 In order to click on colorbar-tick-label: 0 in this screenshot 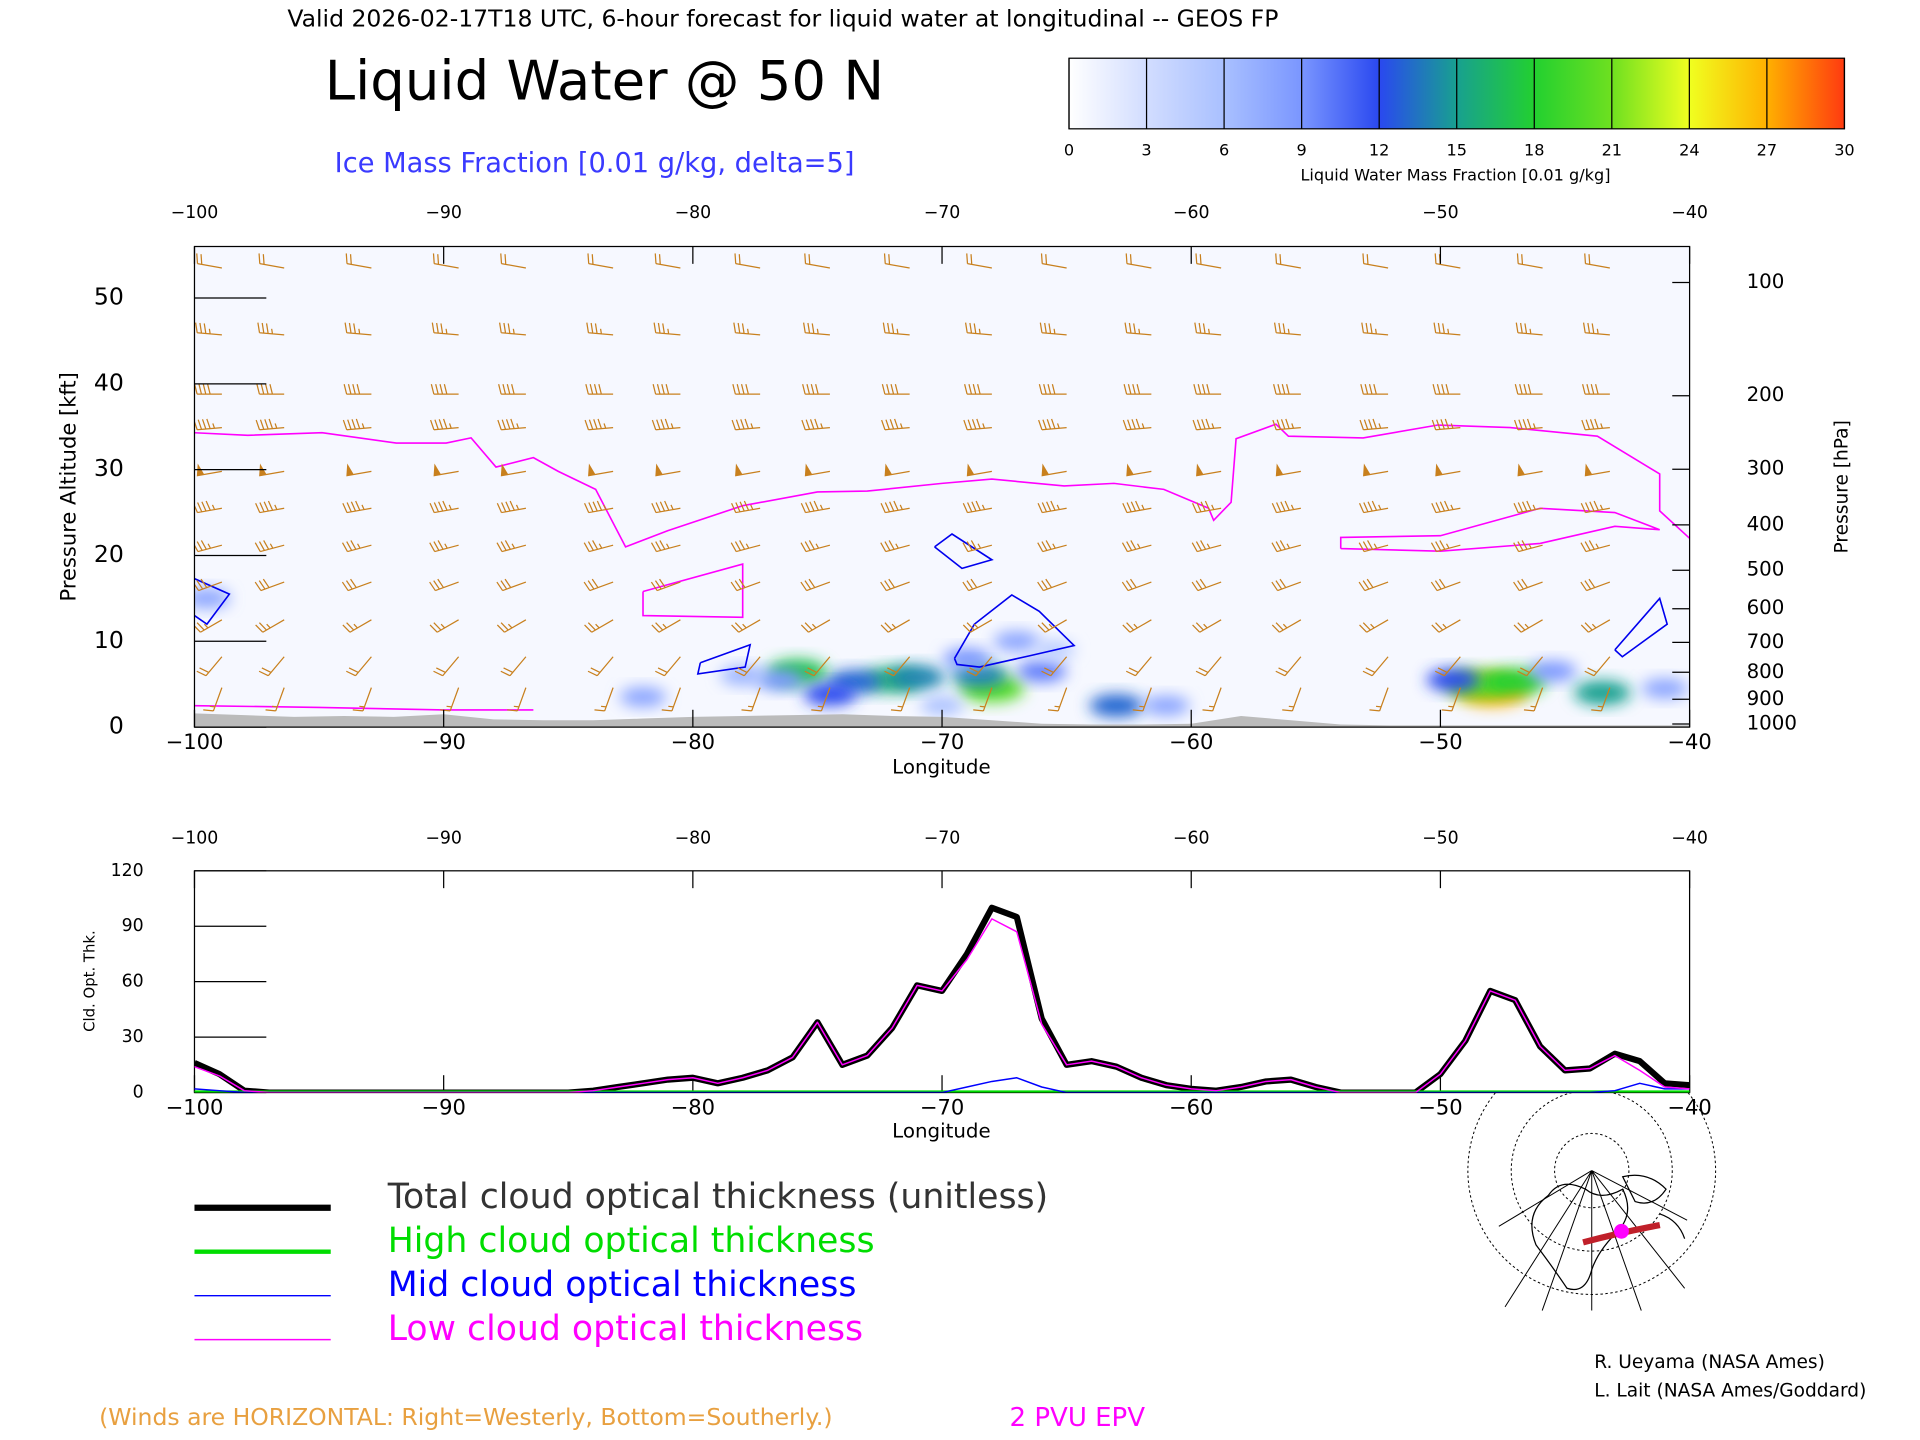, I will do `click(1069, 150)`.